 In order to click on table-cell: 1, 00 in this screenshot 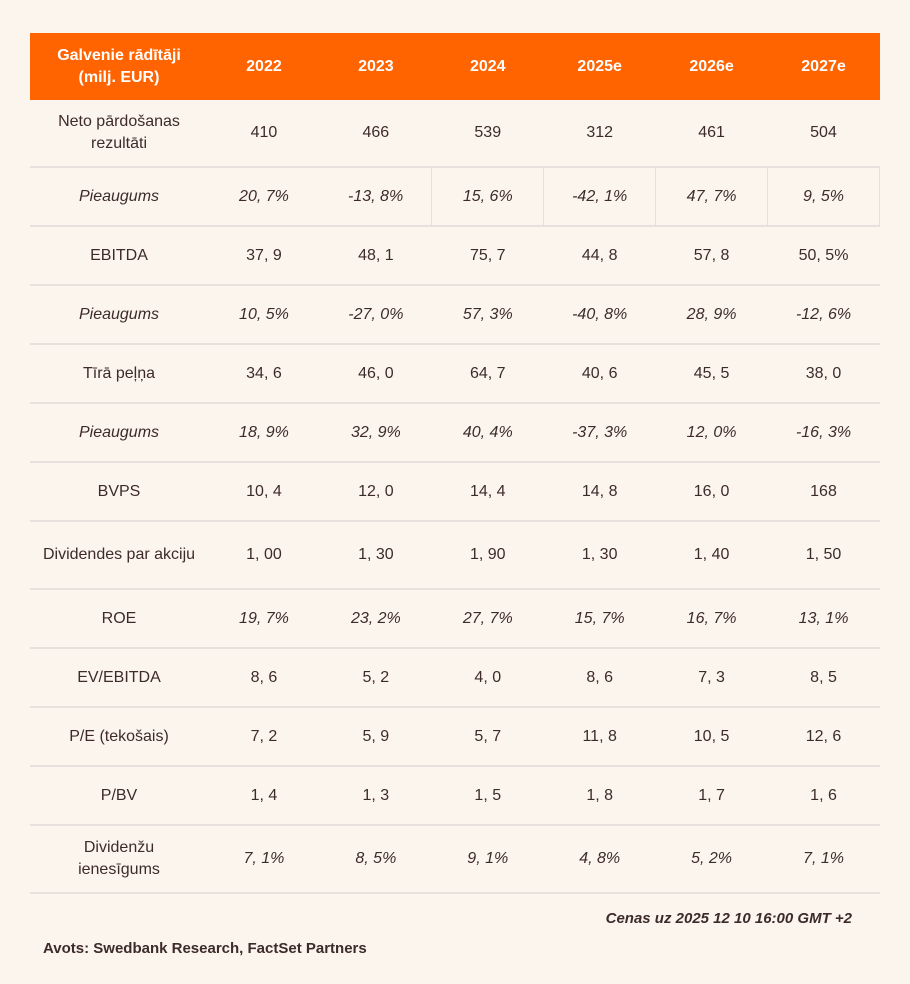, I will do `click(264, 555)`.